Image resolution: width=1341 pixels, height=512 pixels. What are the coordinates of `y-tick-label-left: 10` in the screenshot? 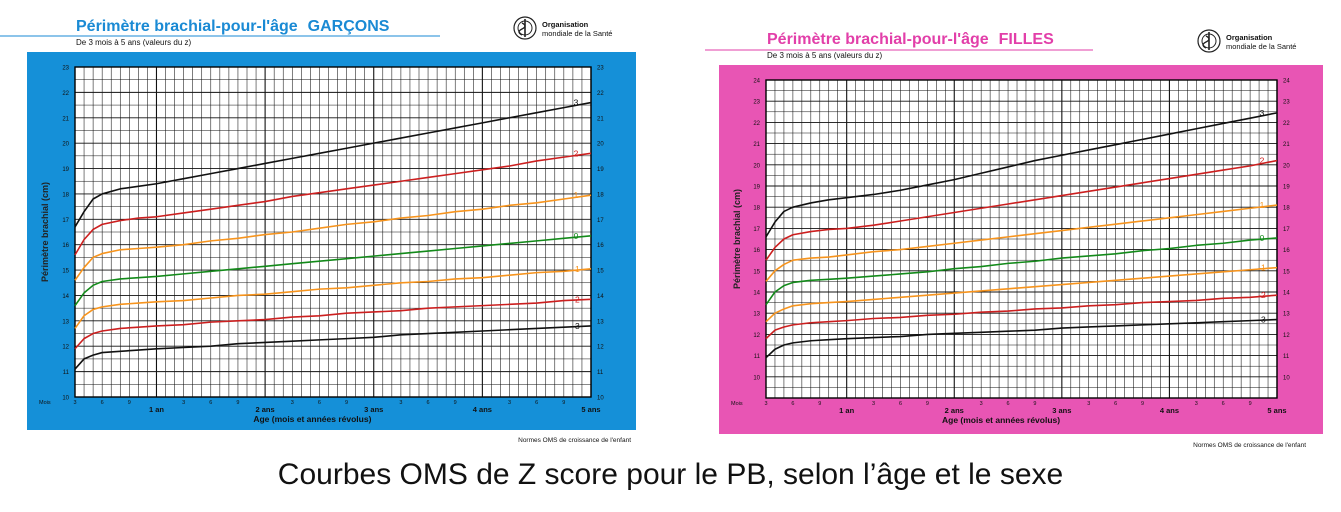 It's located at (65, 399).